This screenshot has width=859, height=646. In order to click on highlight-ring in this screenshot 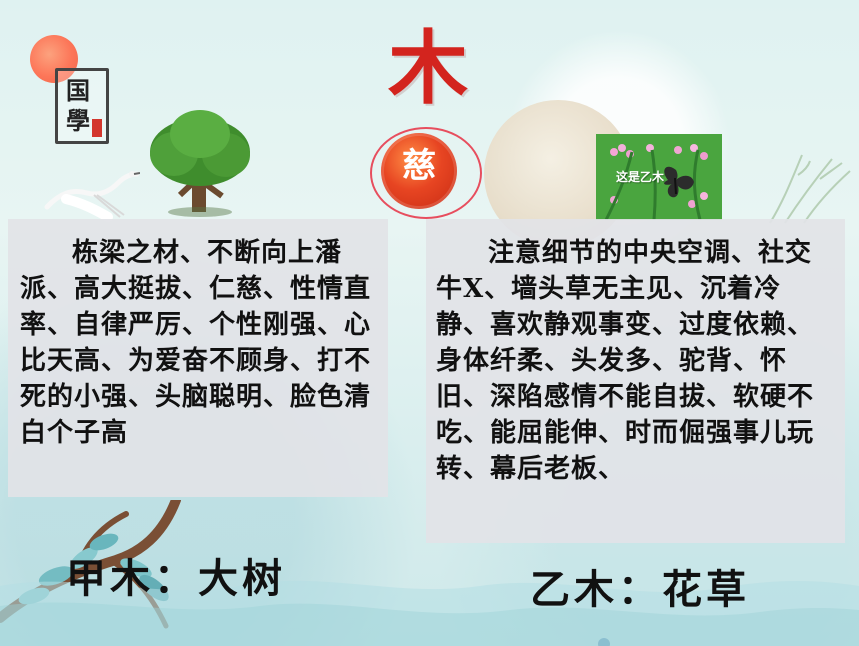, I will do `click(426, 173)`.